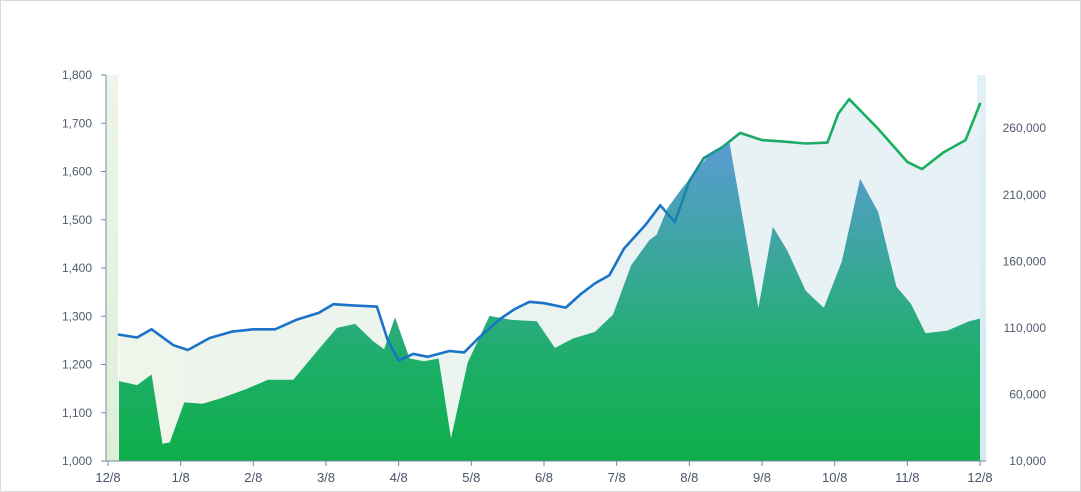 The image size is (1081, 492). What do you see at coordinates (77, 123) in the screenshot?
I see `left-y-tick-label: 1,700` at bounding box center [77, 123].